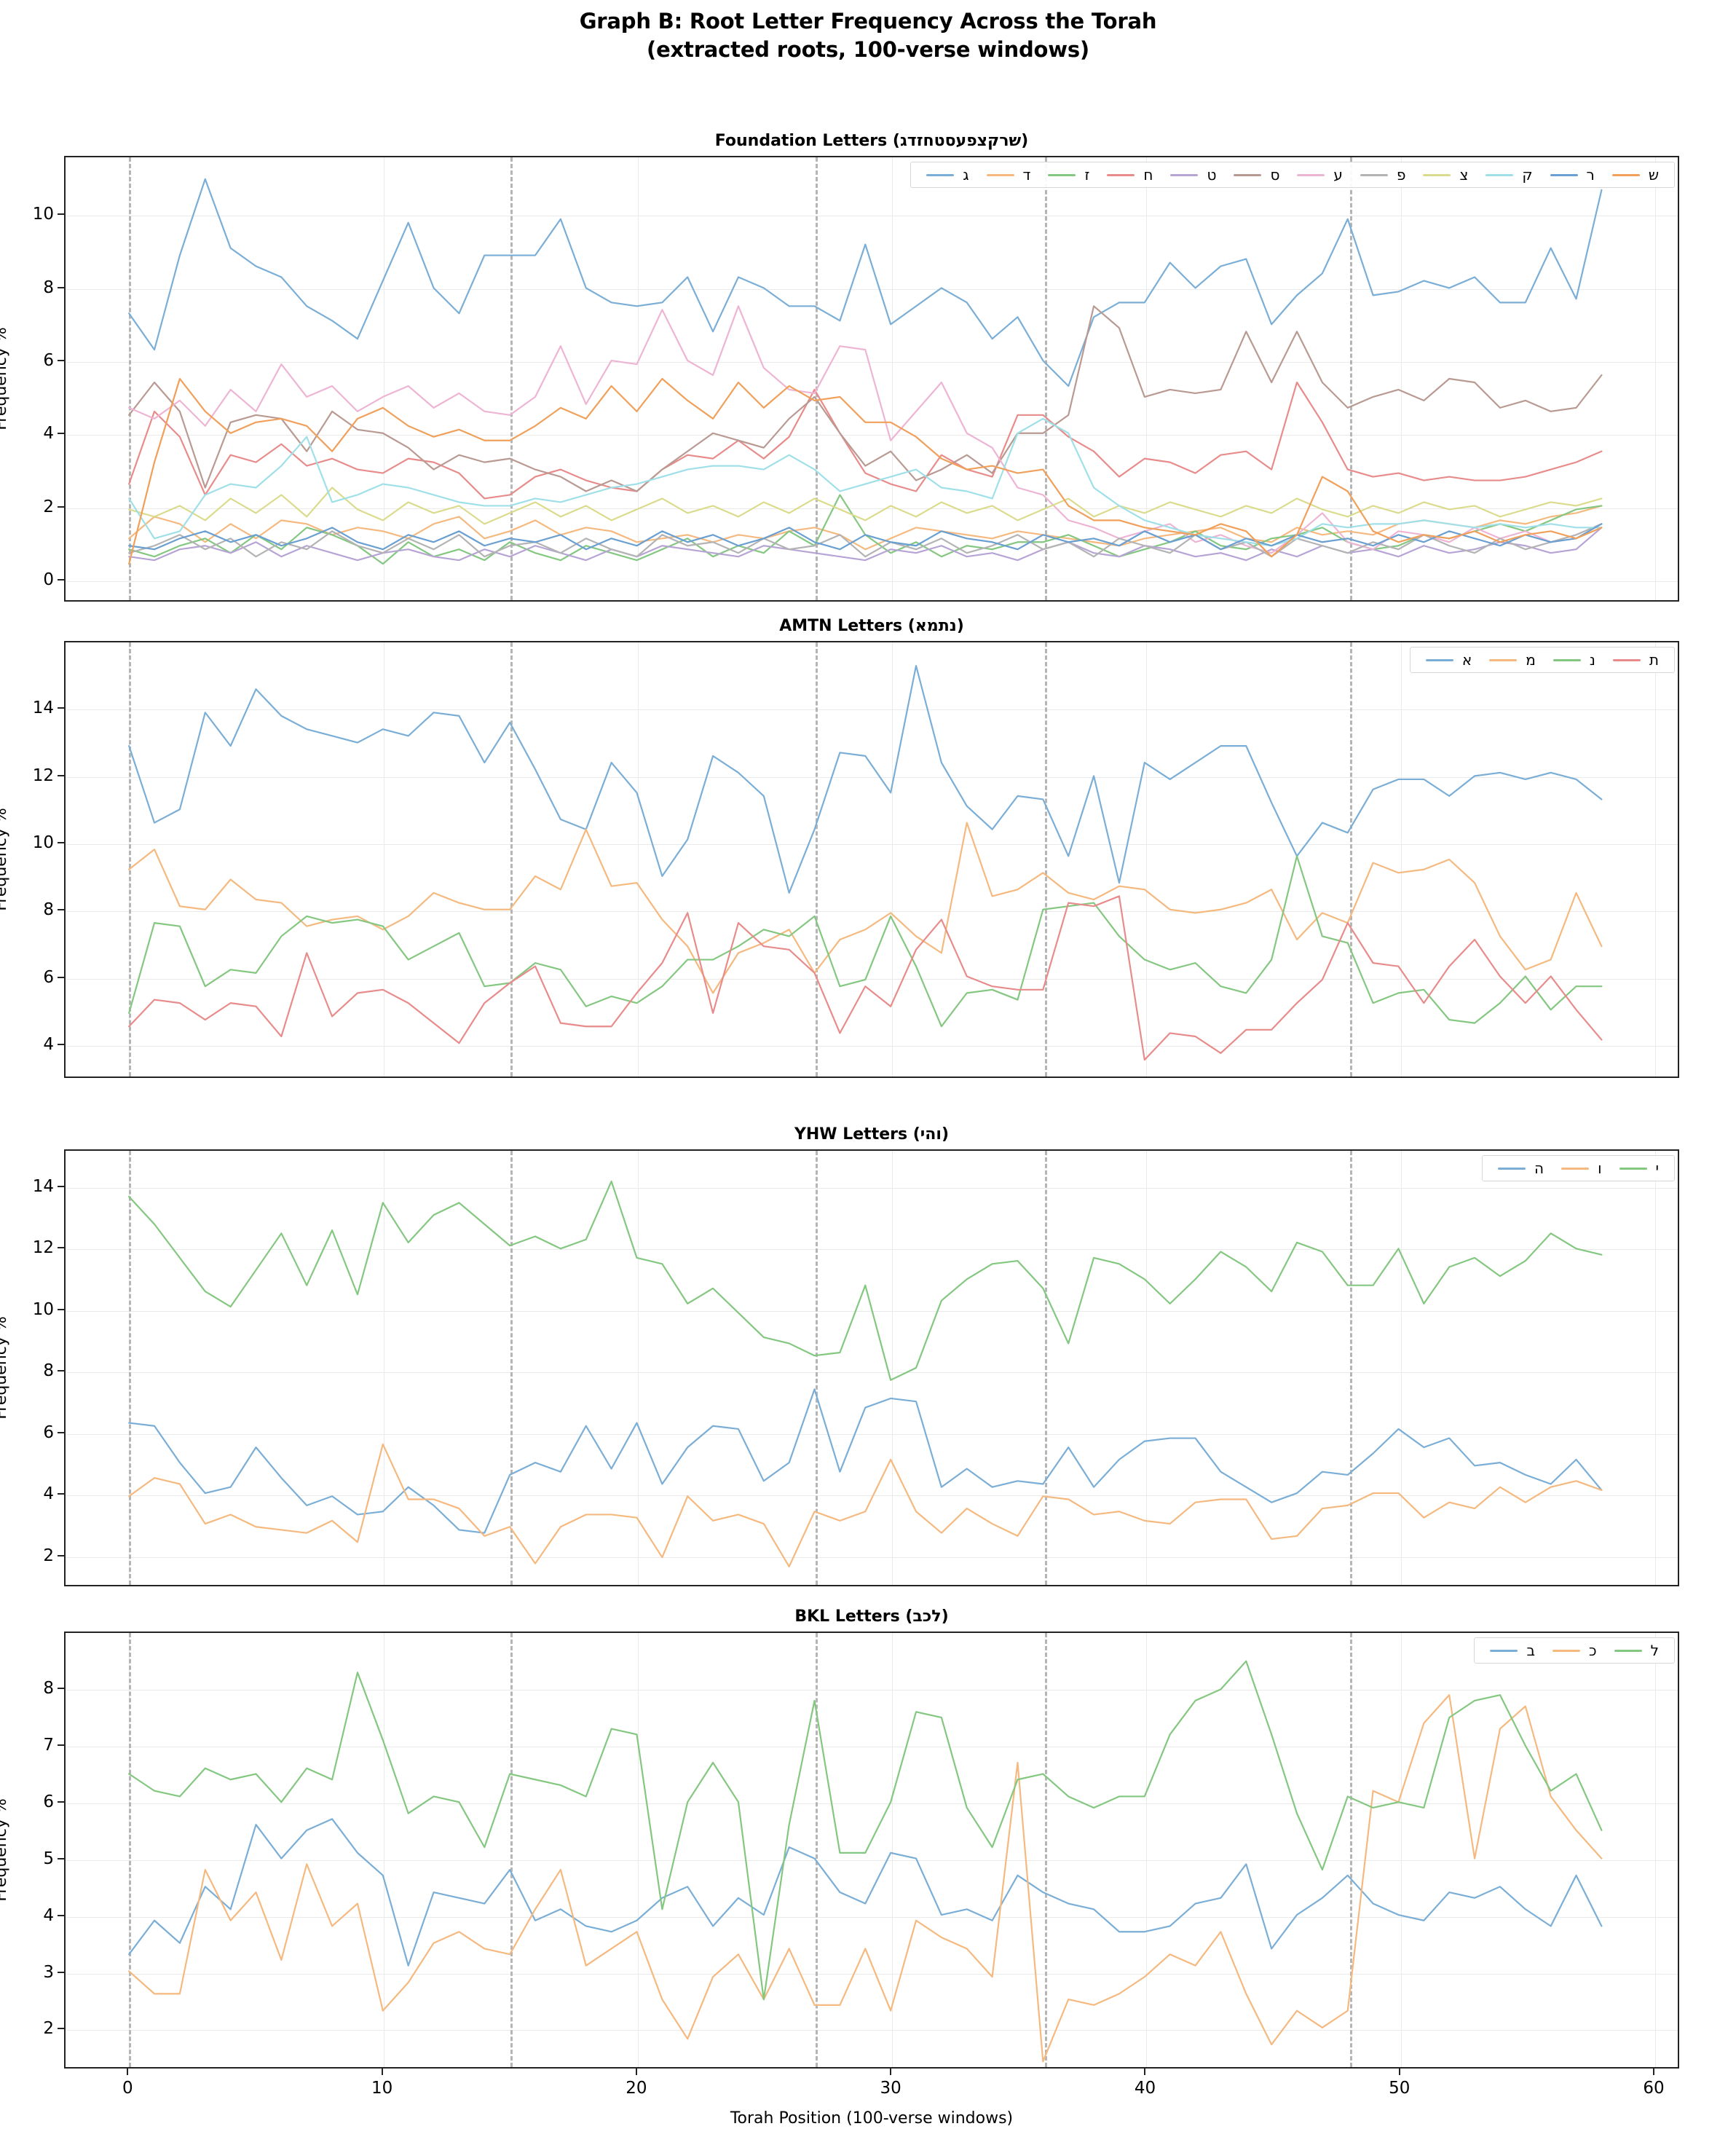  I want to click on y-tick-label: 12, so click(43, 775).